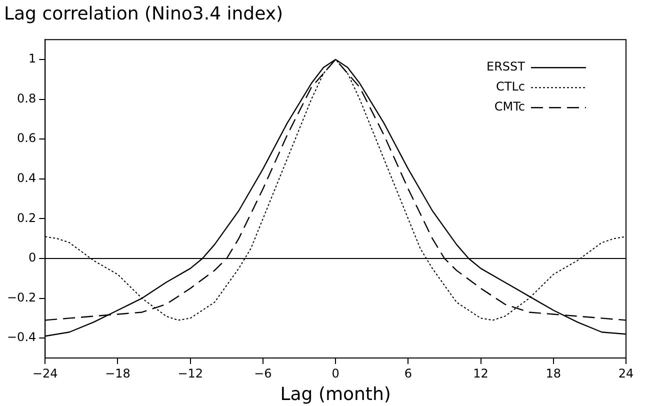  Describe the element at coordinates (26, 178) in the screenshot. I see `y-tick-label: 0.4` at that location.